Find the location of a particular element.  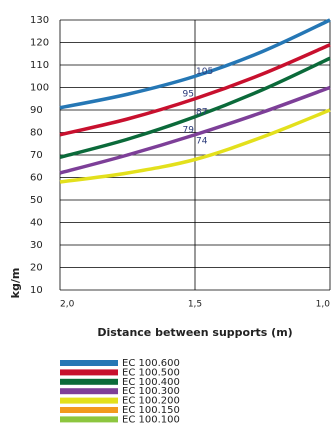

x-tick-label: 1,5 is located at coordinates (195, 305).